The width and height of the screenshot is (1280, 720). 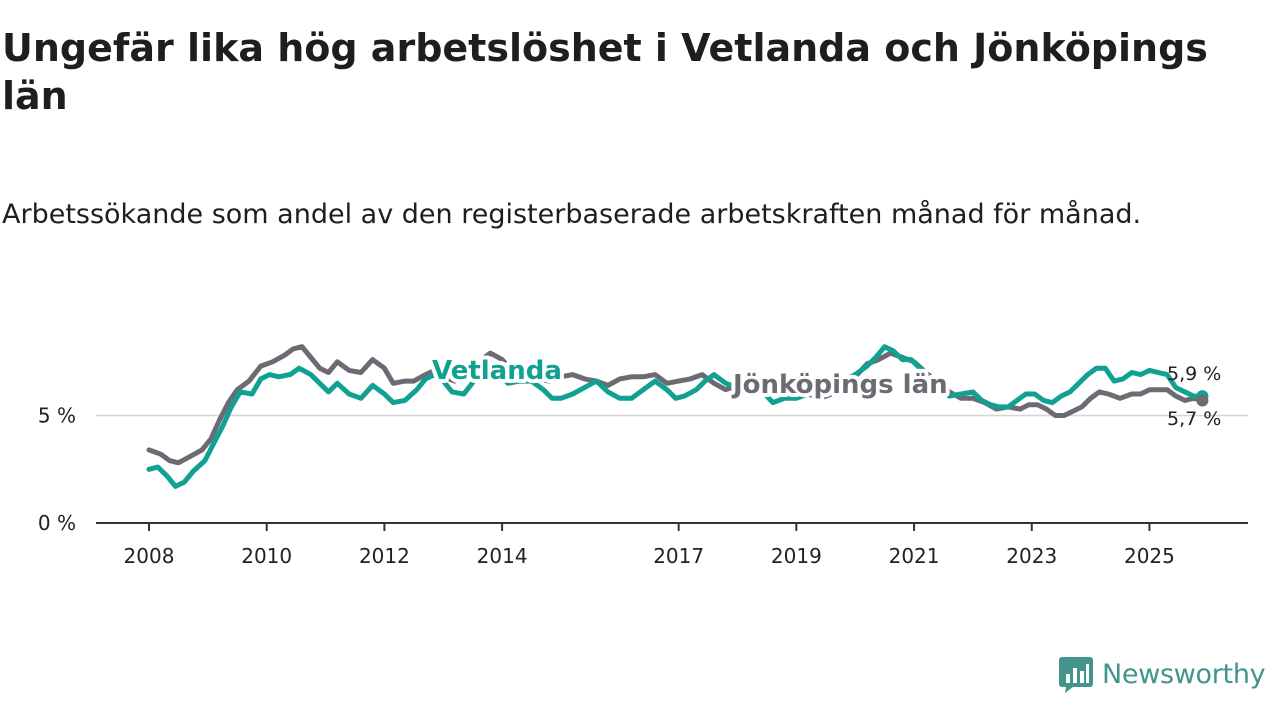 What do you see at coordinates (796, 556) in the screenshot?
I see `x-tick-label: 2019` at bounding box center [796, 556].